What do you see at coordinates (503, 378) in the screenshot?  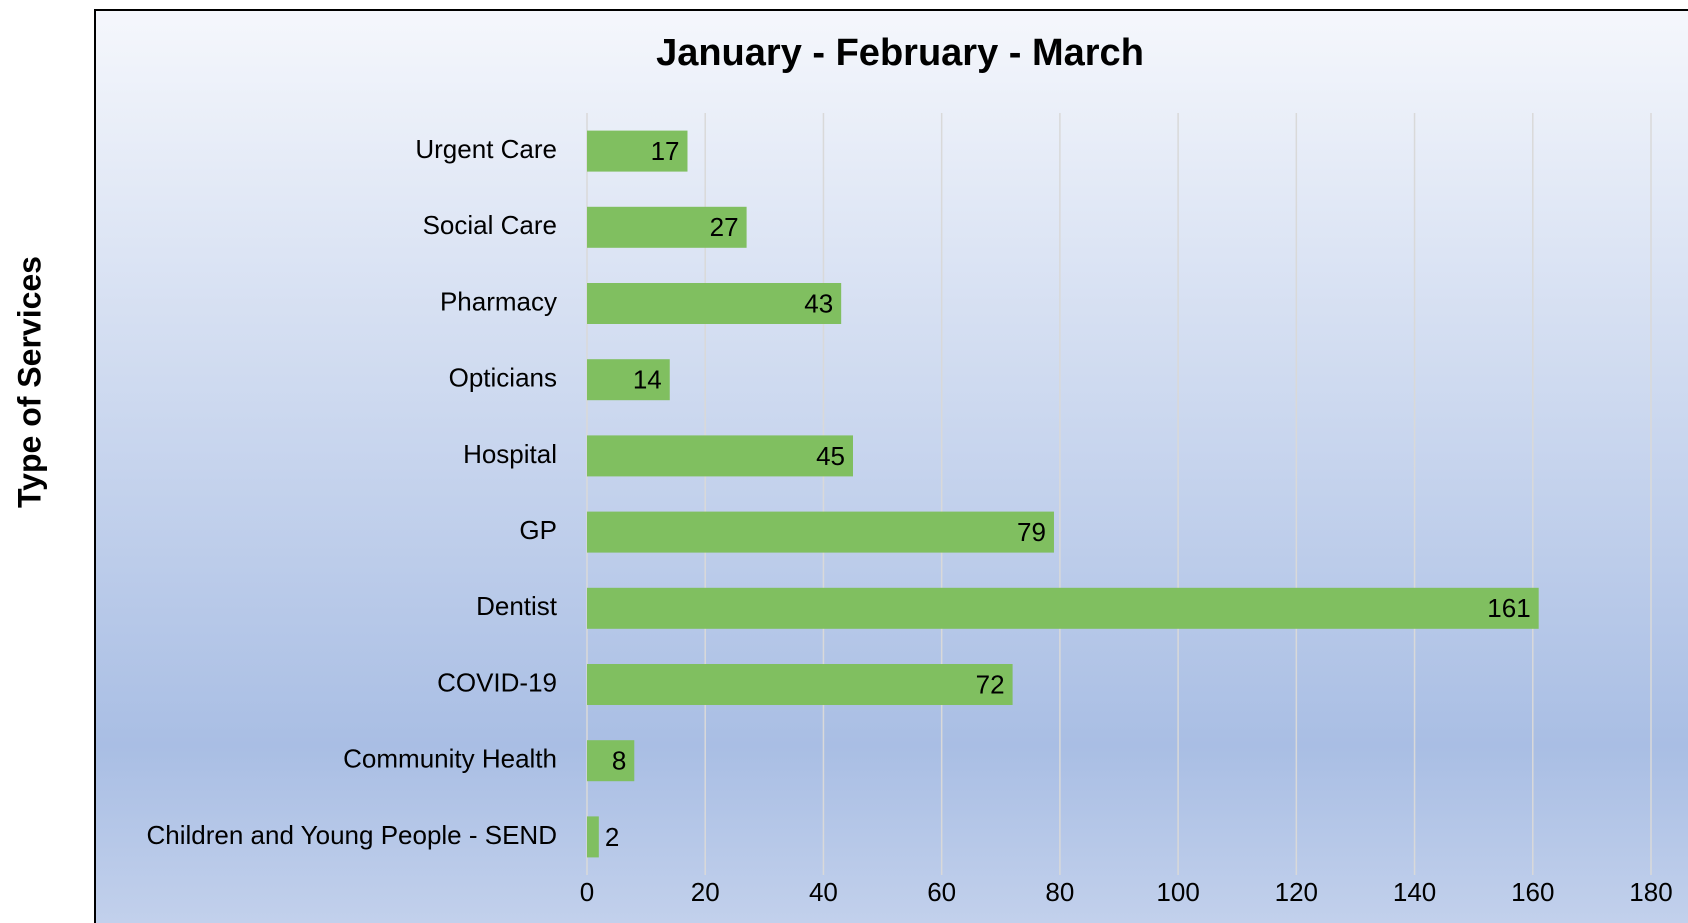 I see `y-tick-label: Opticians` at bounding box center [503, 378].